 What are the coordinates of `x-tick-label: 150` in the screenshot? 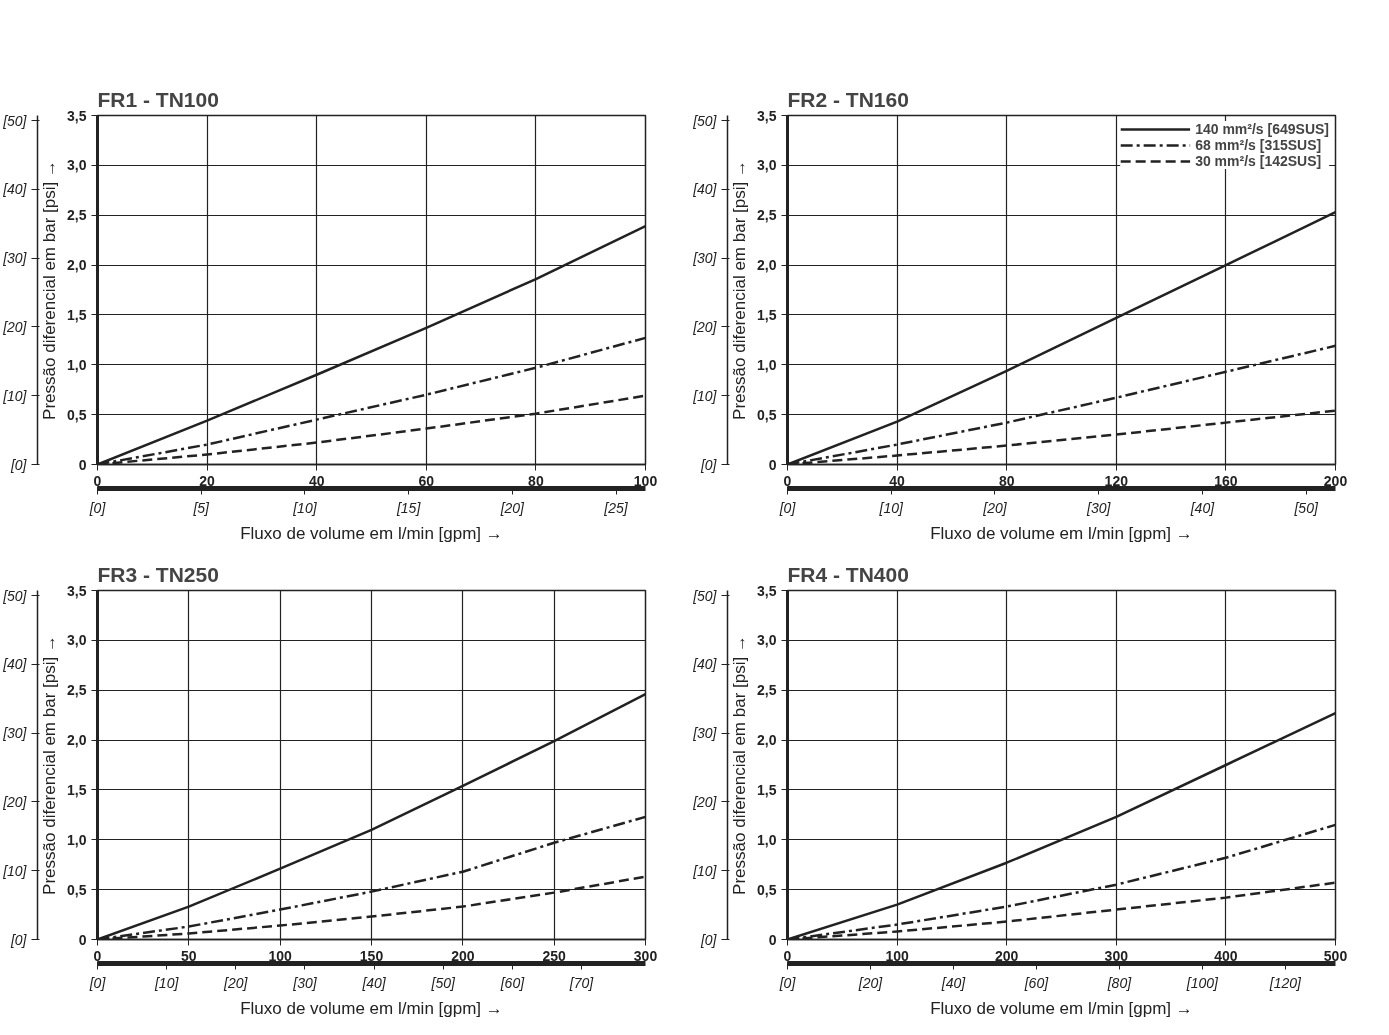 It's located at (371, 955).